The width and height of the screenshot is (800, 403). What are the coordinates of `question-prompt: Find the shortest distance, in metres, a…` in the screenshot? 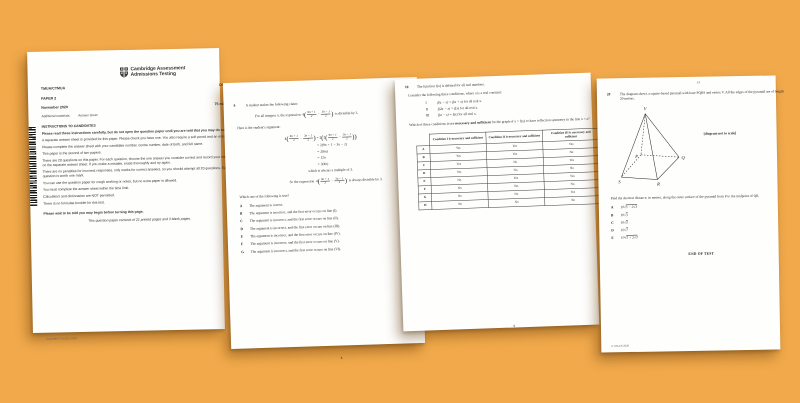 It's located at (685, 197).